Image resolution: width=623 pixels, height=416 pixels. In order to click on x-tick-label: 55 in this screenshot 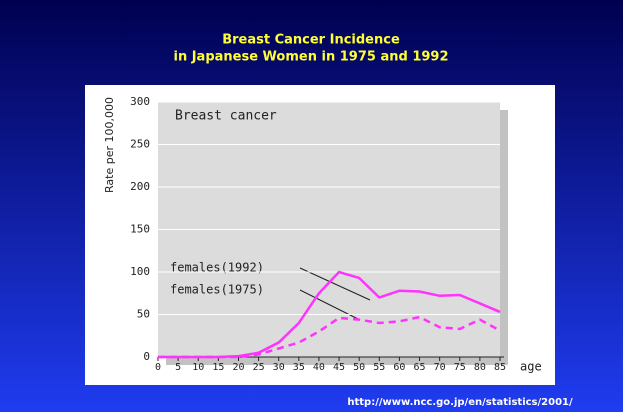, I will do `click(379, 367)`.